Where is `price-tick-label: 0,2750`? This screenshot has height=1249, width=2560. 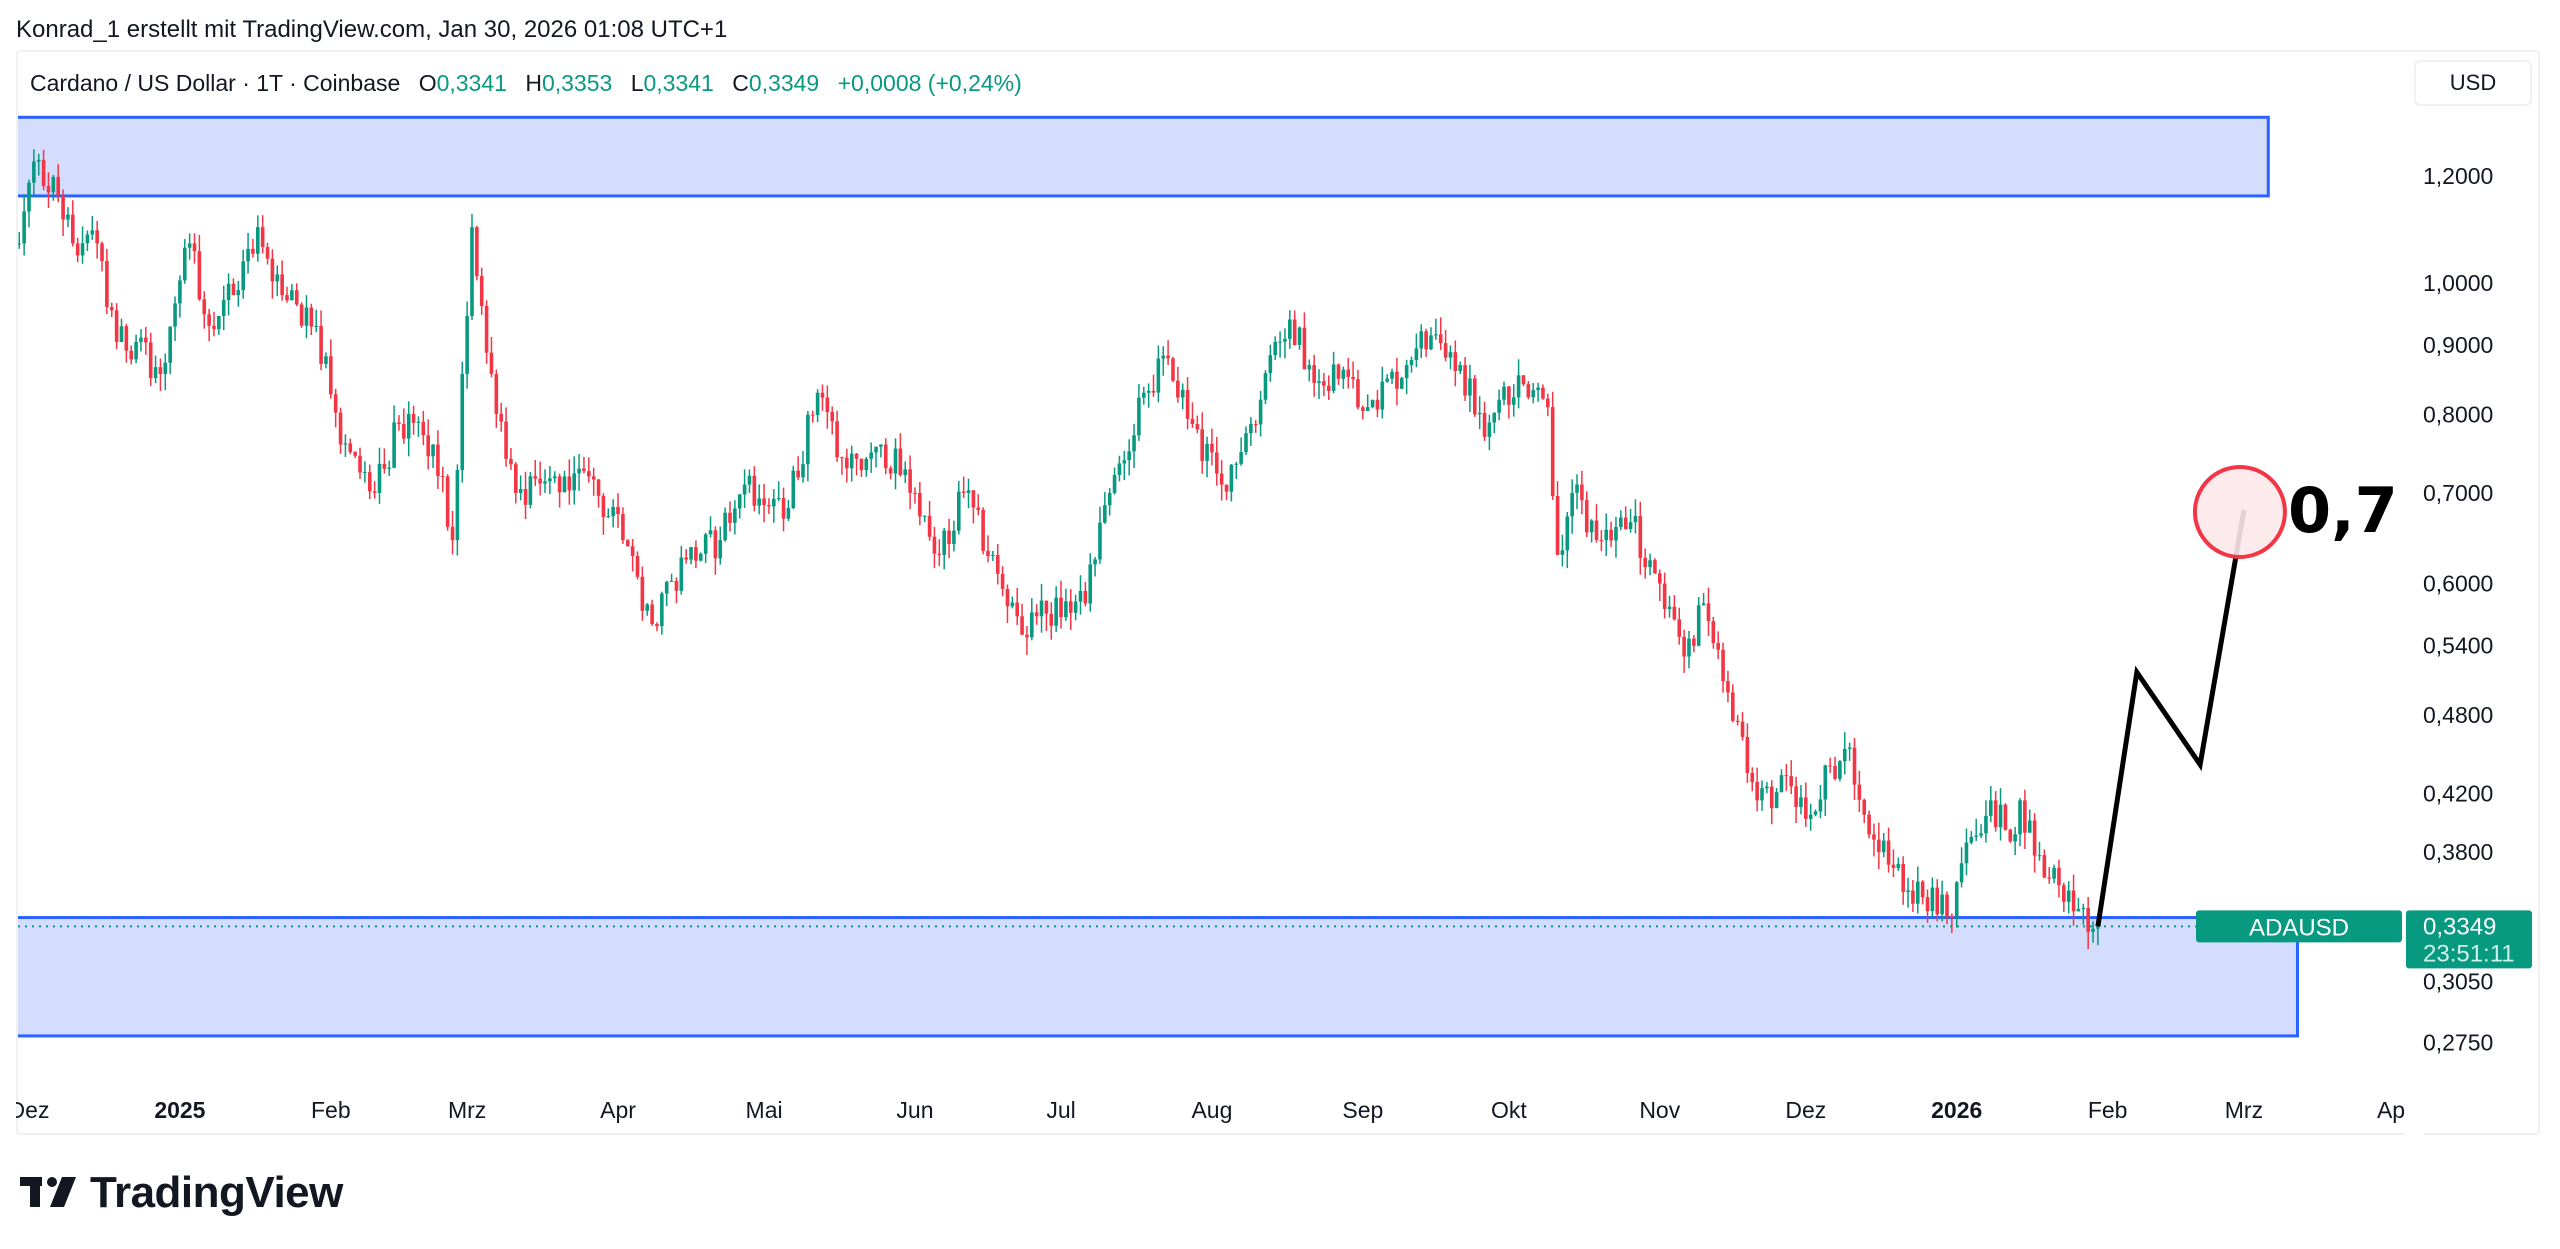 price-tick-label: 0,2750 is located at coordinates (2458, 1042).